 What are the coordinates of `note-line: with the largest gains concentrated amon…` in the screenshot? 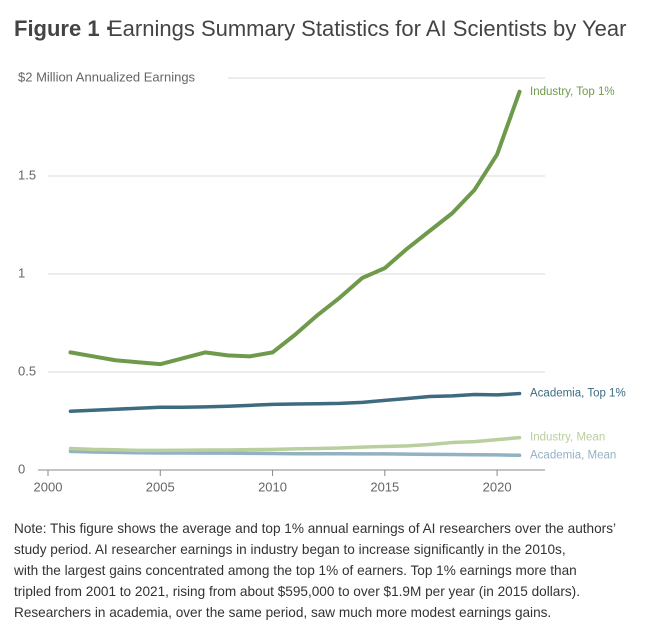 It's located at (295, 570).